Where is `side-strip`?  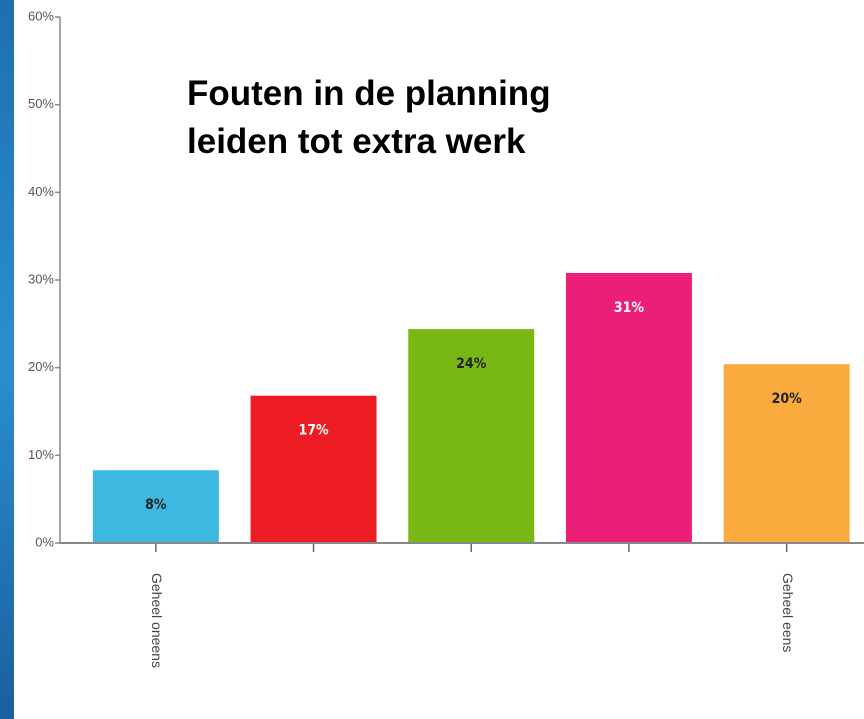 side-strip is located at coordinates (7, 359).